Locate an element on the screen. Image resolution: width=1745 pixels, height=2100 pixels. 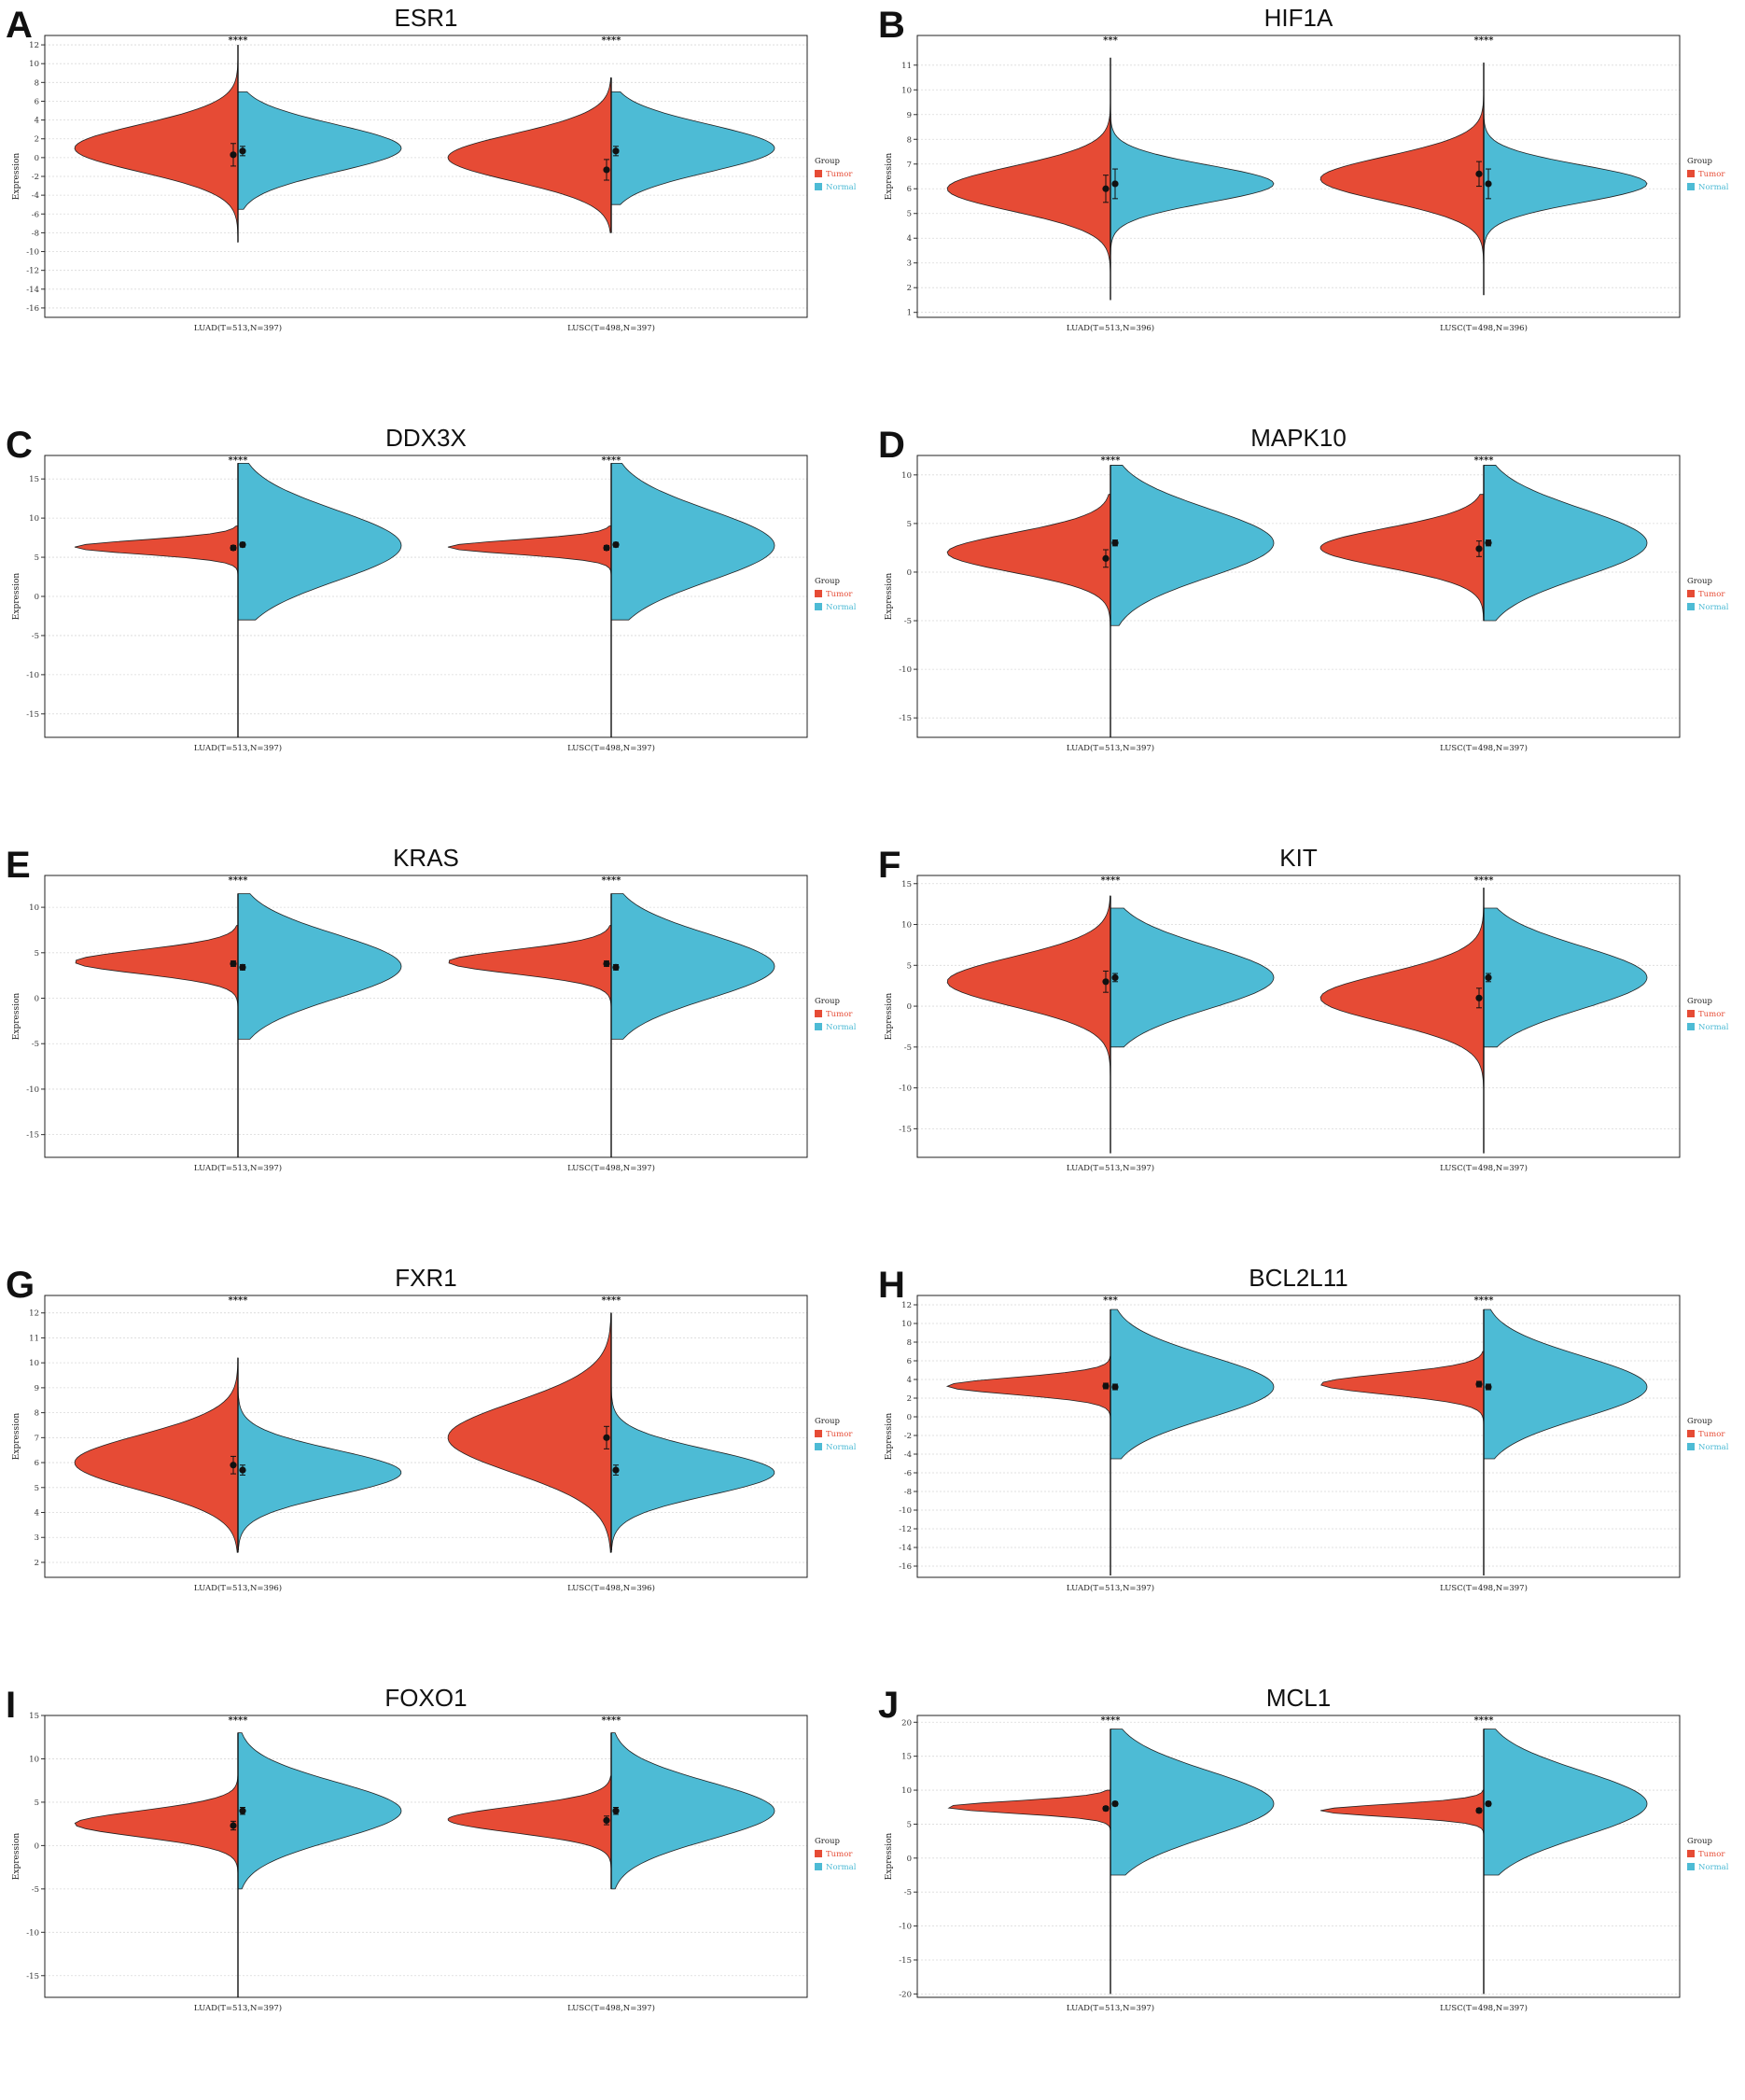
y-tick-label: -4 is located at coordinates (908, 1455).